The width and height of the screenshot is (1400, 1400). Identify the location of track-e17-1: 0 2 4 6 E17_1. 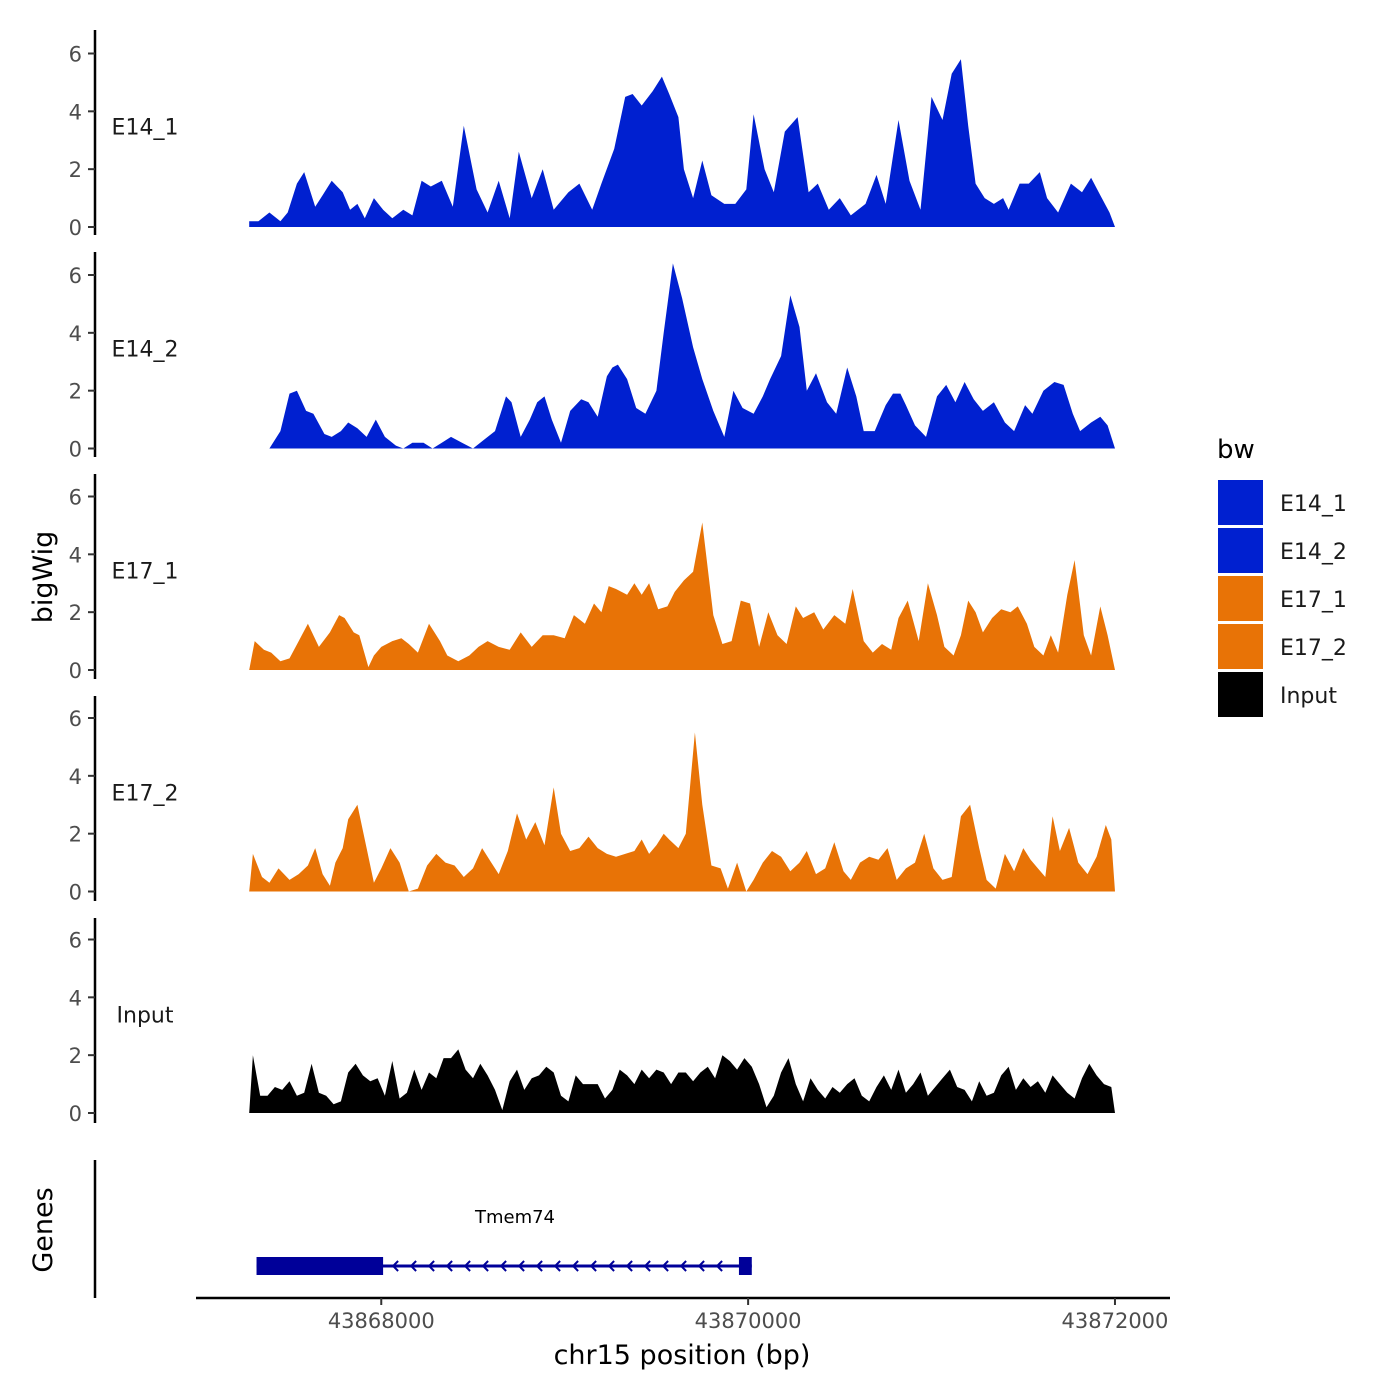
(592, 578).